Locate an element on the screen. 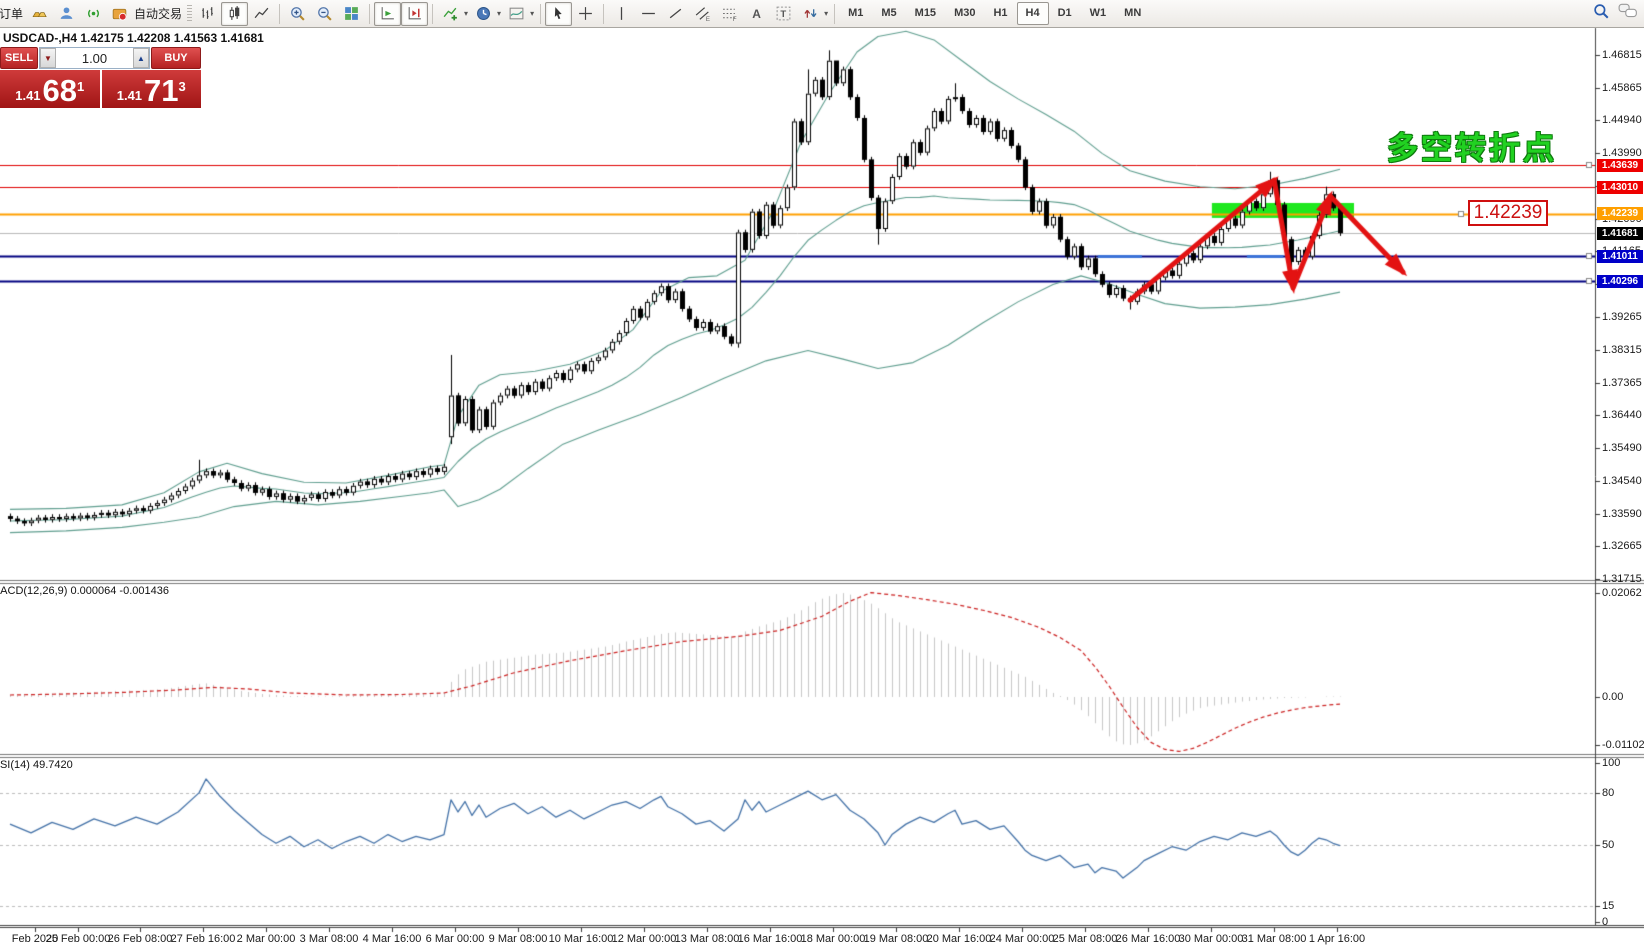  zoom-out-icon is located at coordinates (324, 14).